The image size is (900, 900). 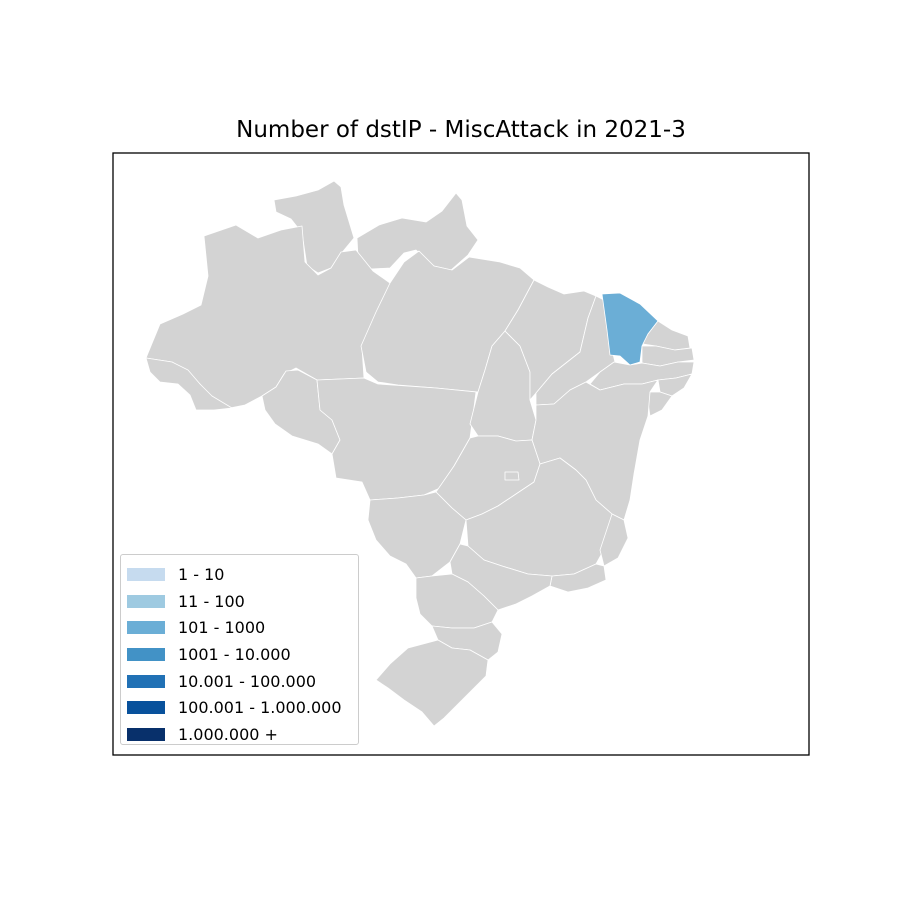 I want to click on region-sergipe, so click(x=660, y=404).